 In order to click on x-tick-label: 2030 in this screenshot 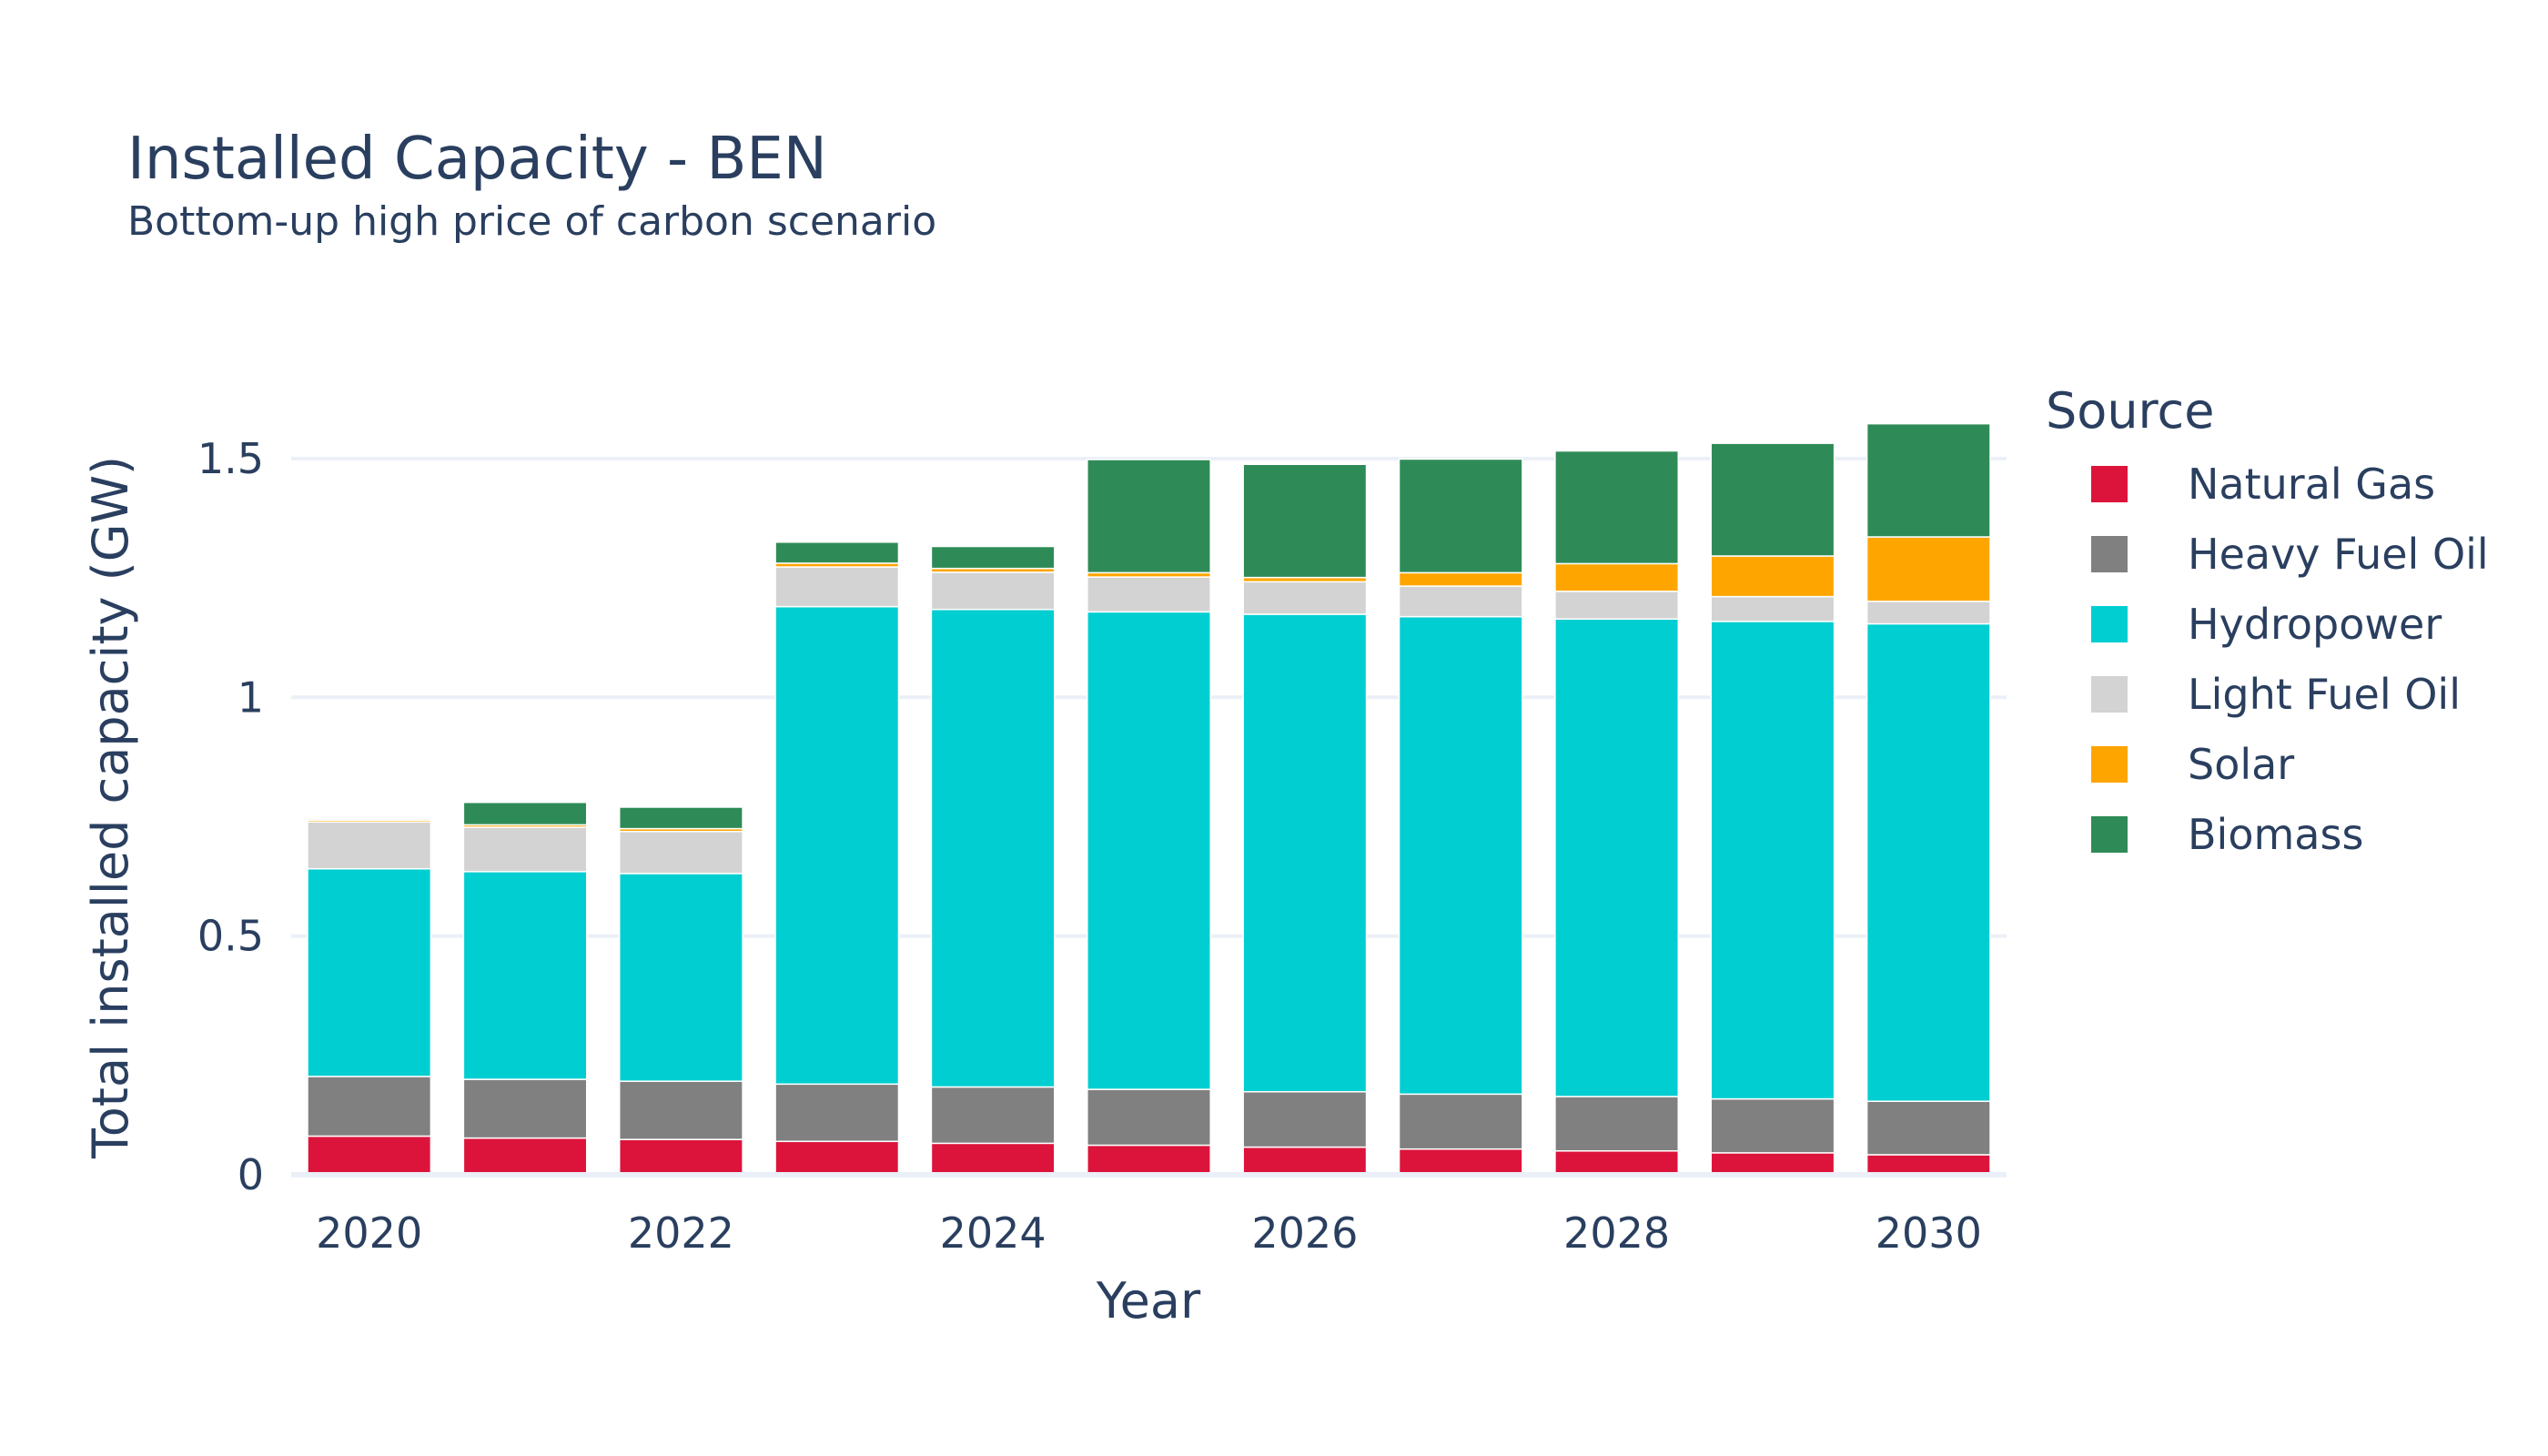, I will do `click(1929, 1233)`.